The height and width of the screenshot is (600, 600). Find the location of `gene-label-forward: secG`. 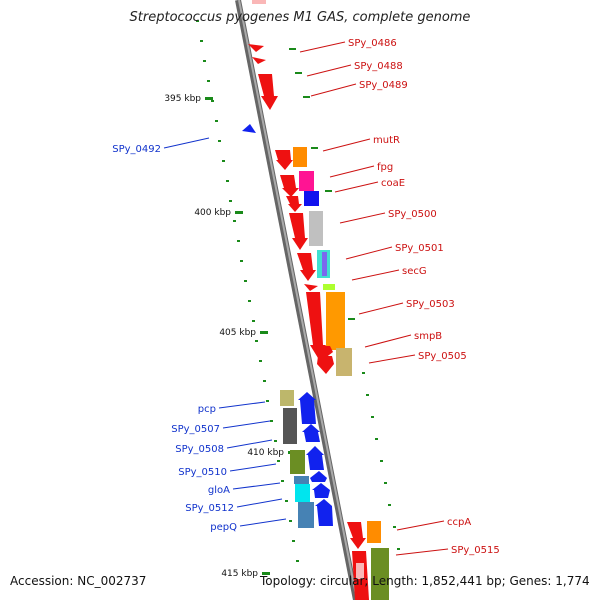

gene-label-forward: secG is located at coordinates (414, 271).